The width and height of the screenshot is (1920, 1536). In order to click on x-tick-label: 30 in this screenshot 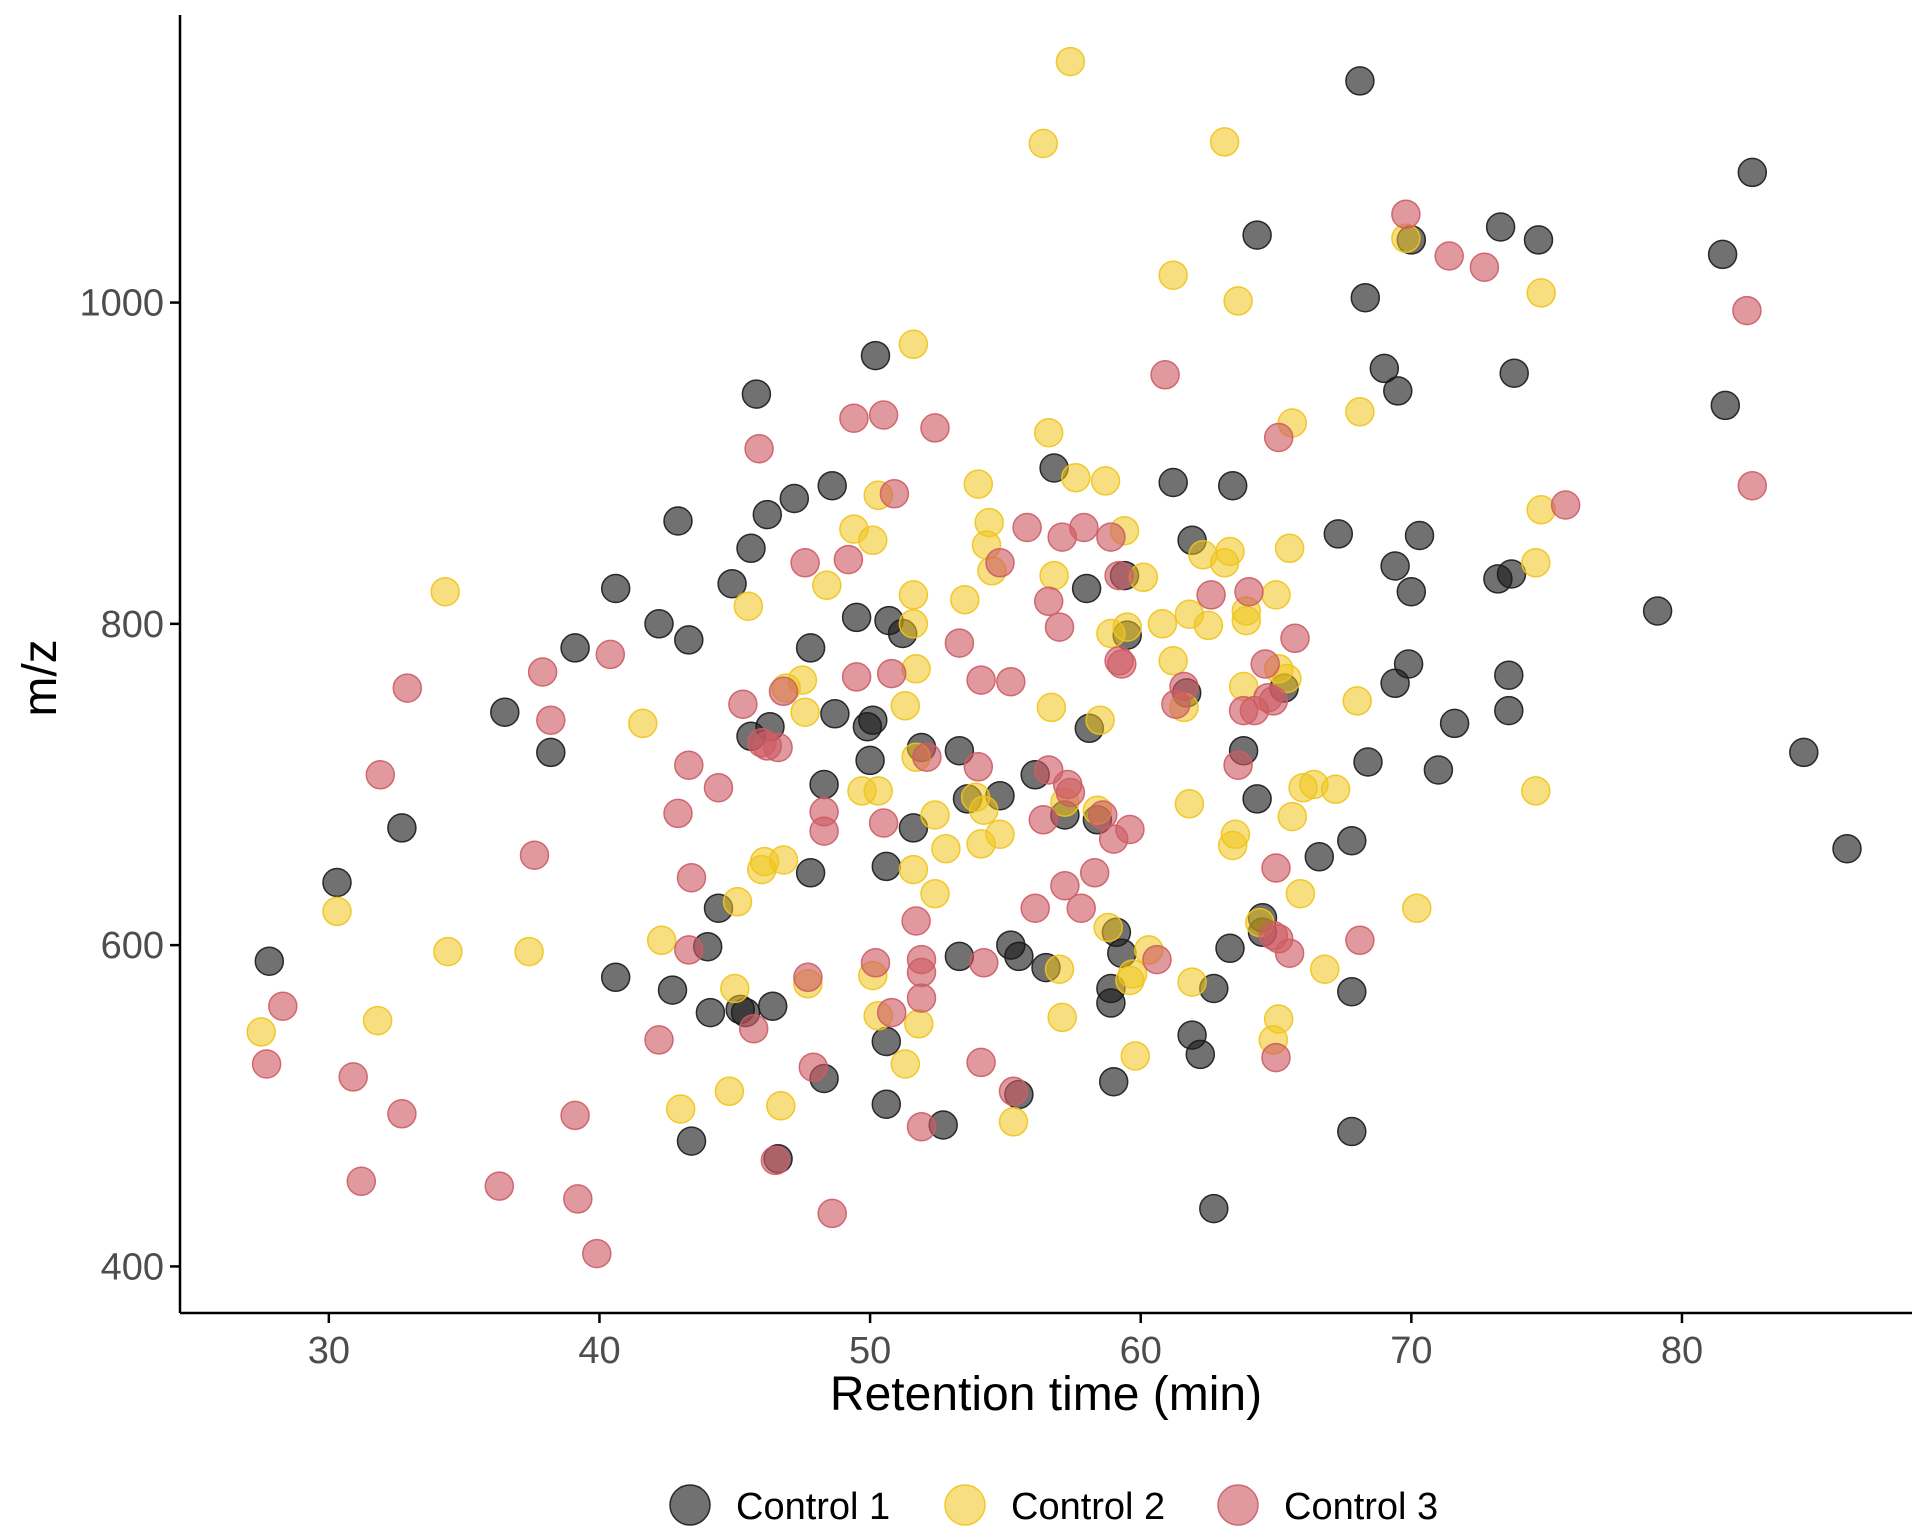, I will do `click(329, 1351)`.